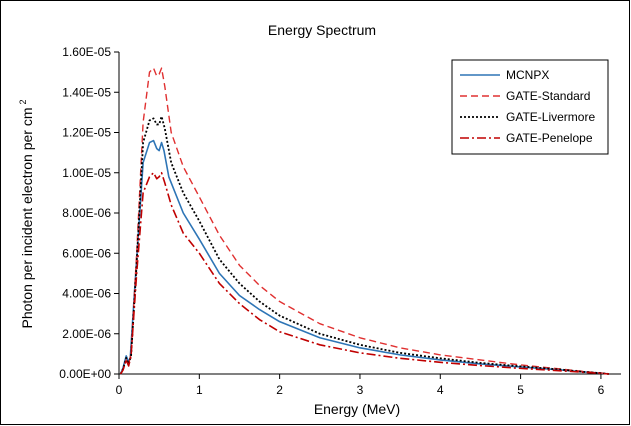  Describe the element at coordinates (527, 75) in the screenshot. I see `legend-label: MCNPX` at that location.